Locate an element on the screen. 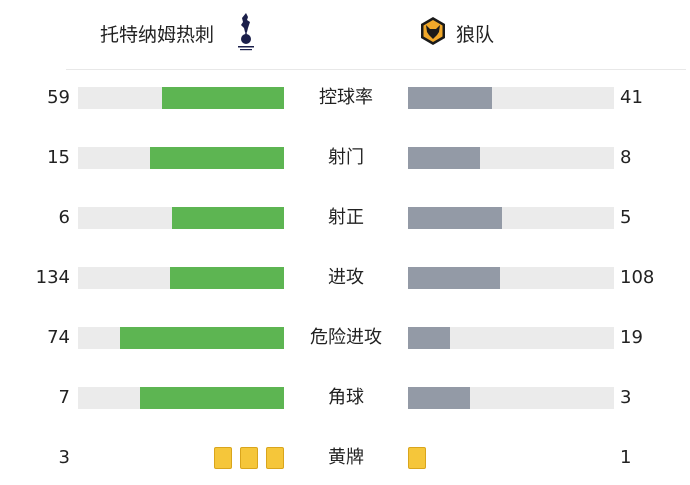  away-team-name: 狼队 is located at coordinates (475, 34).